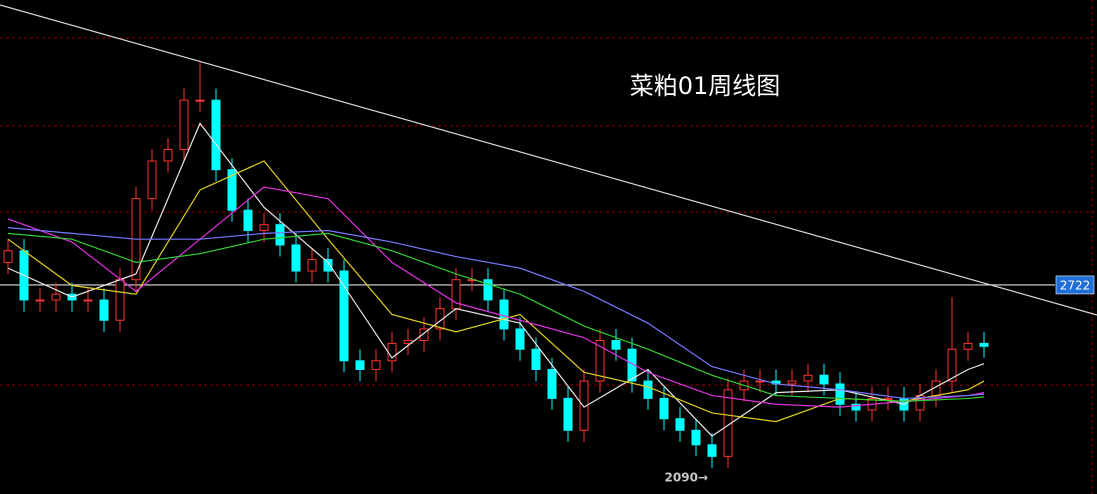 The image size is (1097, 494). I want to click on chart-title: 菜粕01周线图, so click(705, 86).